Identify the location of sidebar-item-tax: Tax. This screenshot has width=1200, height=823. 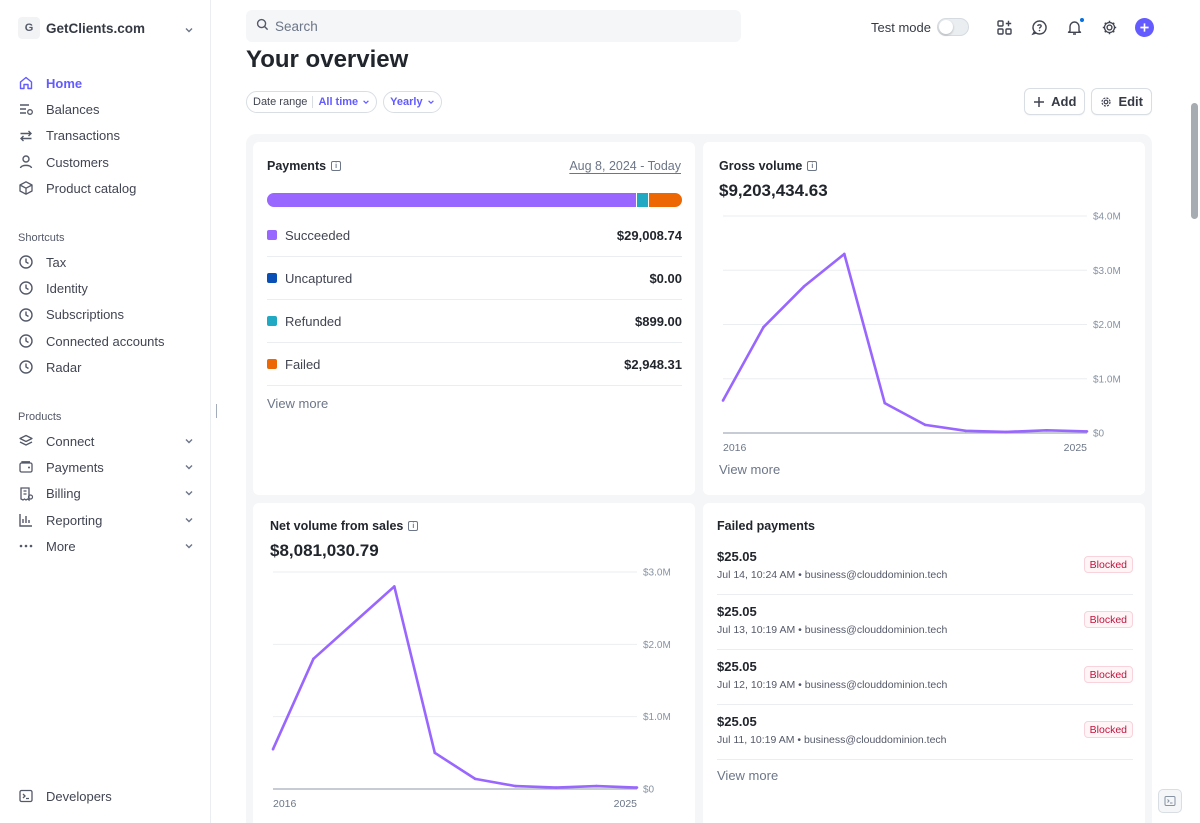
(106, 262).